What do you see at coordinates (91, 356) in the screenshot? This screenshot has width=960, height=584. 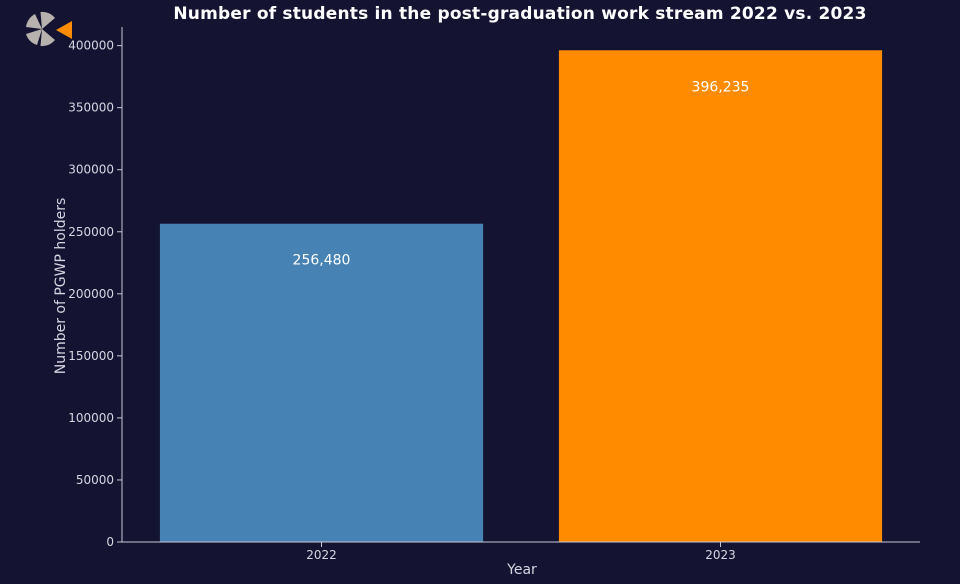 I see `y-tick-label-150000: 150000` at bounding box center [91, 356].